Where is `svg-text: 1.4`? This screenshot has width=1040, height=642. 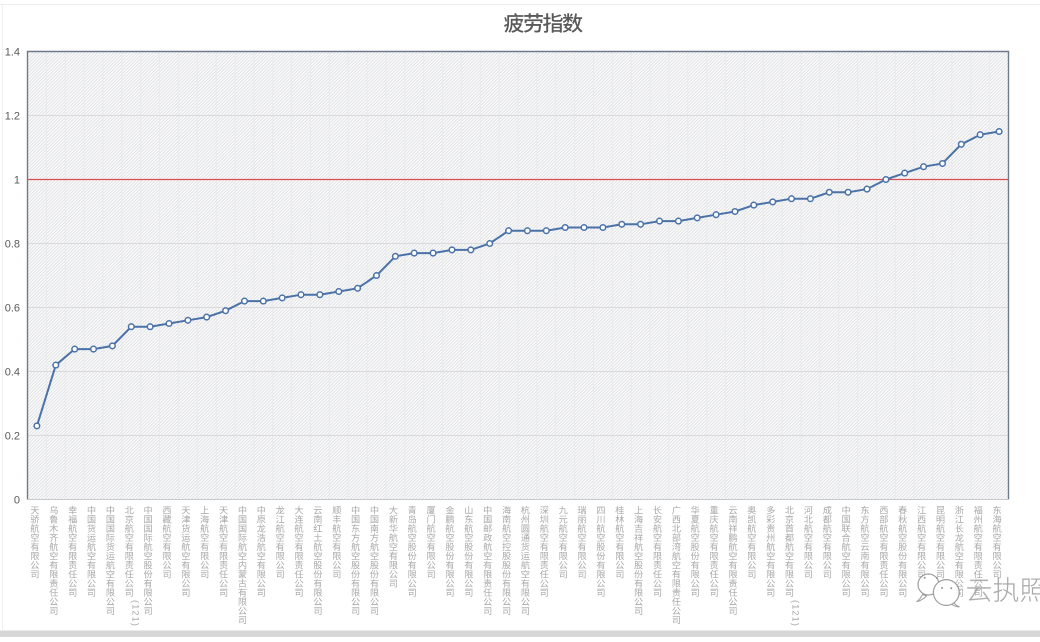 svg-text: 1.4 is located at coordinates (12, 52).